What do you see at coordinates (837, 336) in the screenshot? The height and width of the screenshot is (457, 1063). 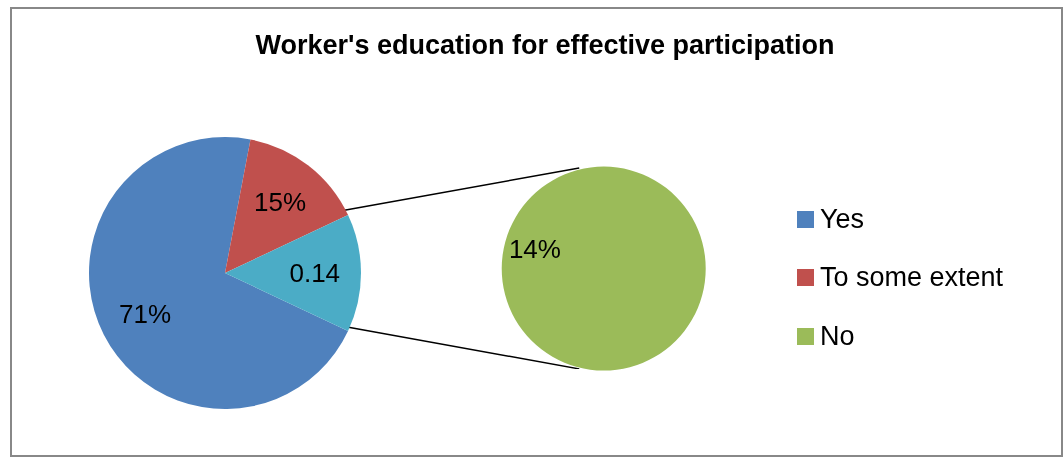 I see `legend-label: No` at bounding box center [837, 336].